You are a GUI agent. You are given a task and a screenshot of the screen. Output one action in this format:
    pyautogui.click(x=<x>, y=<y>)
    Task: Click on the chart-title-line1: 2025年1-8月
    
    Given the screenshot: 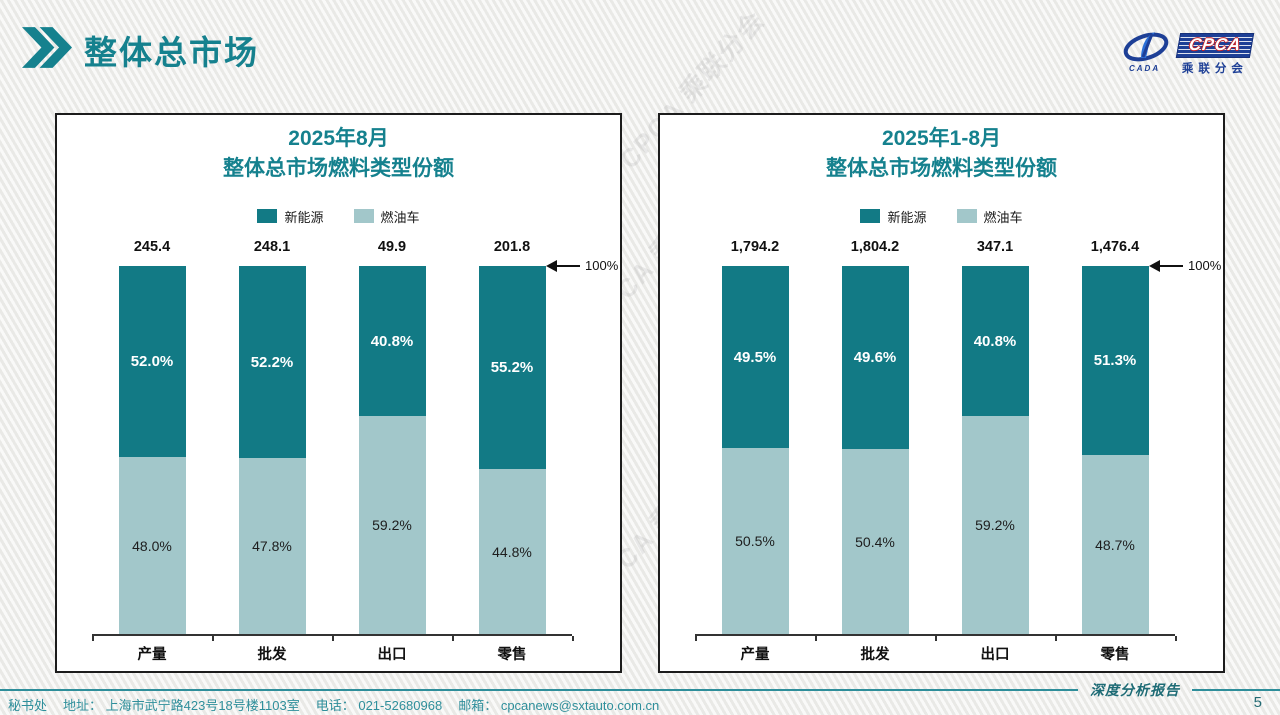 What is the action you would take?
    pyautogui.click(x=941, y=138)
    